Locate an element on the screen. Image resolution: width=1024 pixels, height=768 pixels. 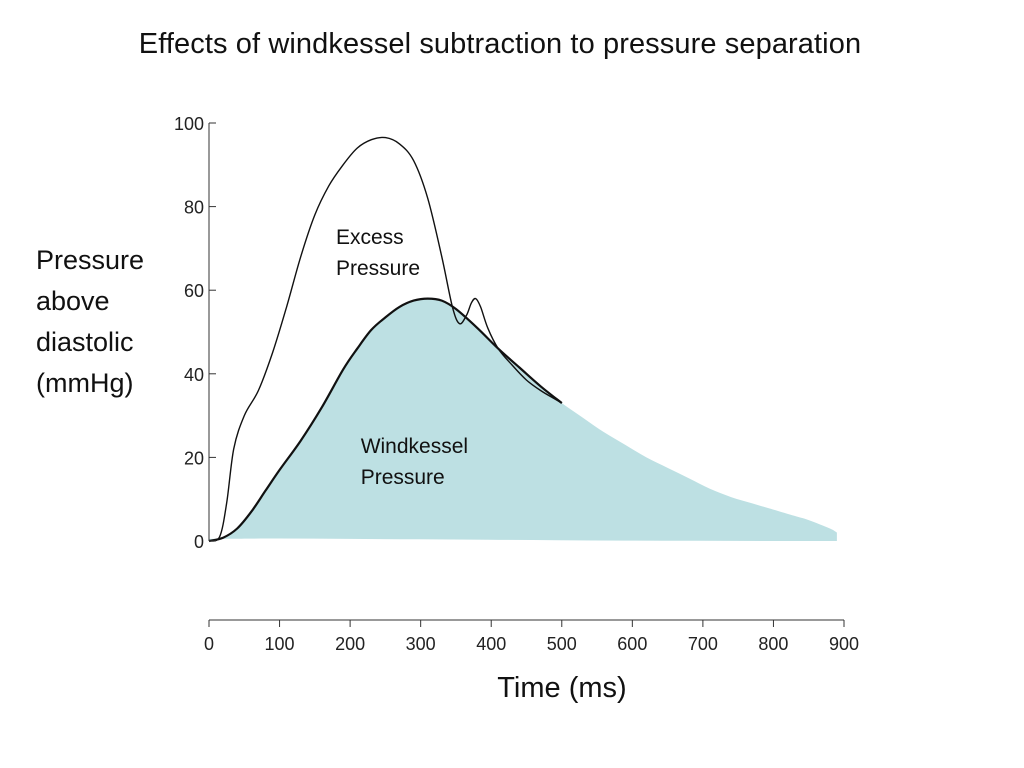
x-tick-label: 100 is located at coordinates (280, 644).